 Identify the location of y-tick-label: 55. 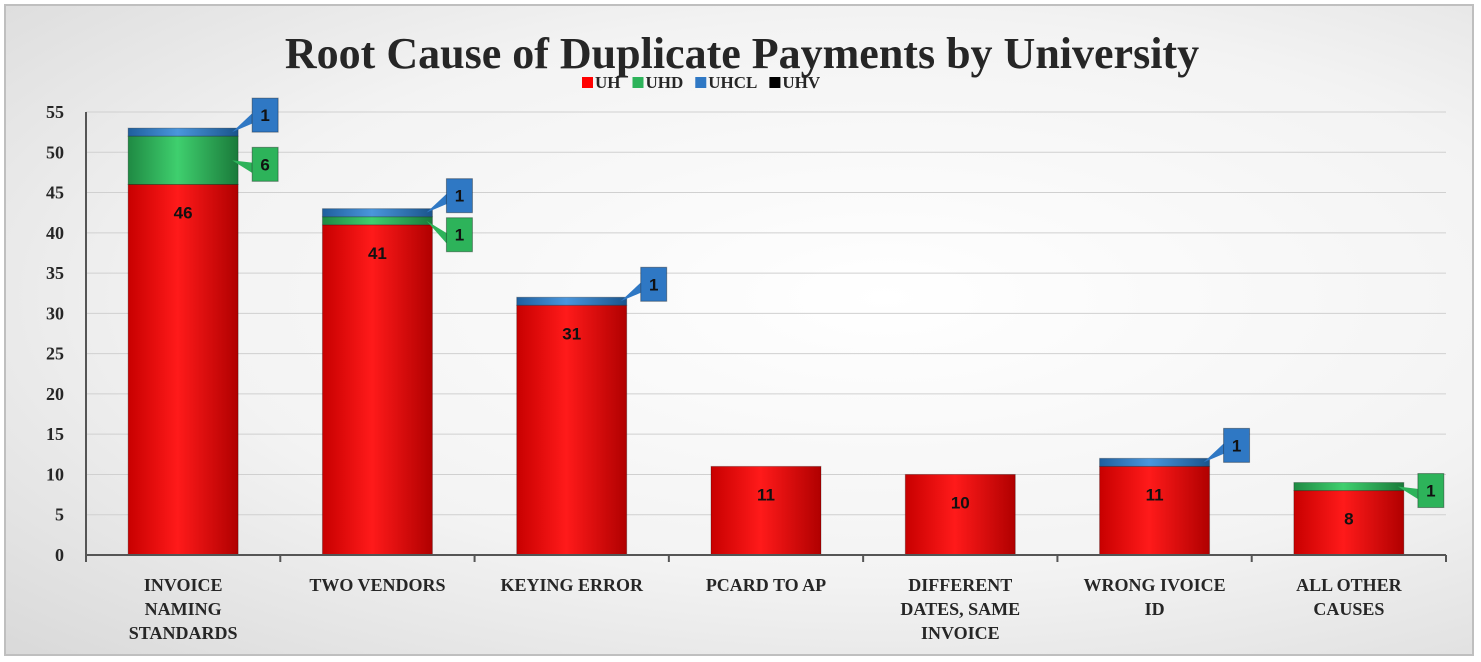
(55, 112).